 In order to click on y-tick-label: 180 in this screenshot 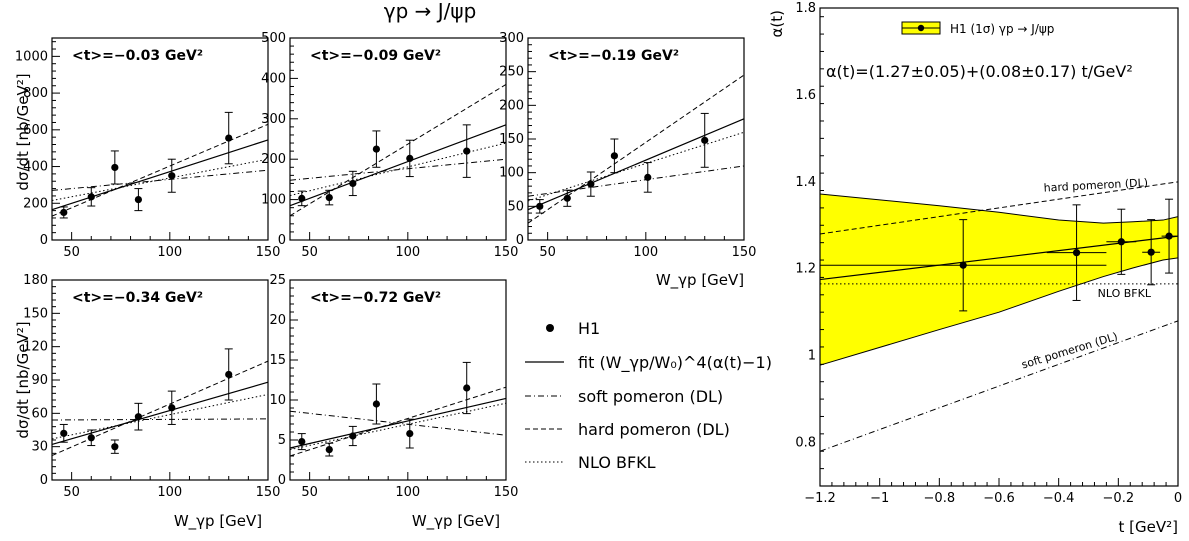, I will do `click(35, 280)`.